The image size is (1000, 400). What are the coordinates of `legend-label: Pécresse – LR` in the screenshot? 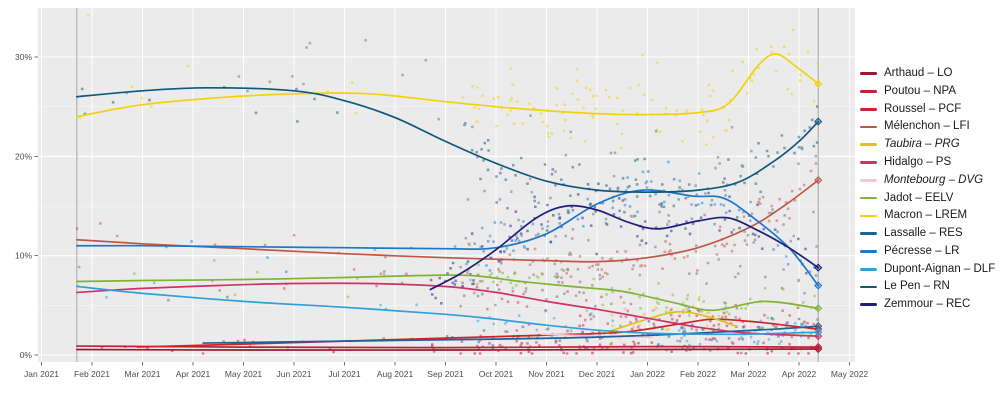 It's located at (922, 250).